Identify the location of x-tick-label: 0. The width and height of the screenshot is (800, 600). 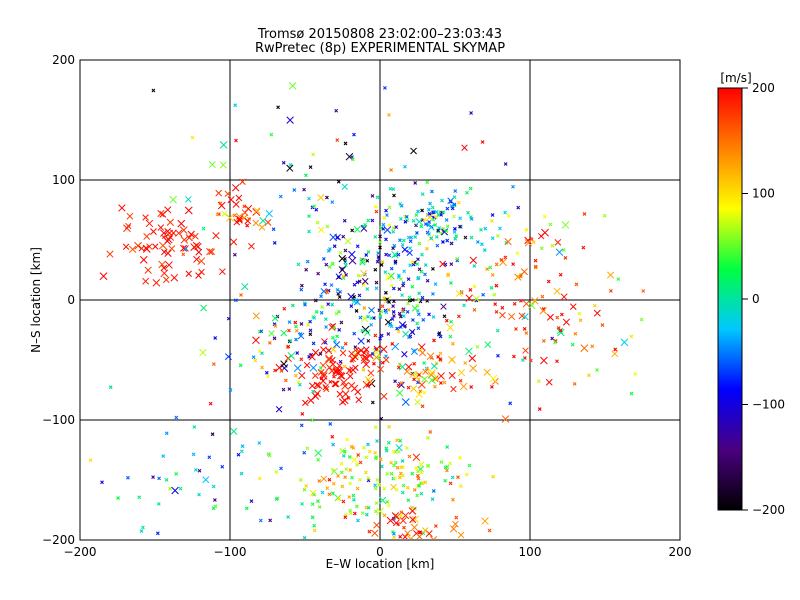
(380, 552).